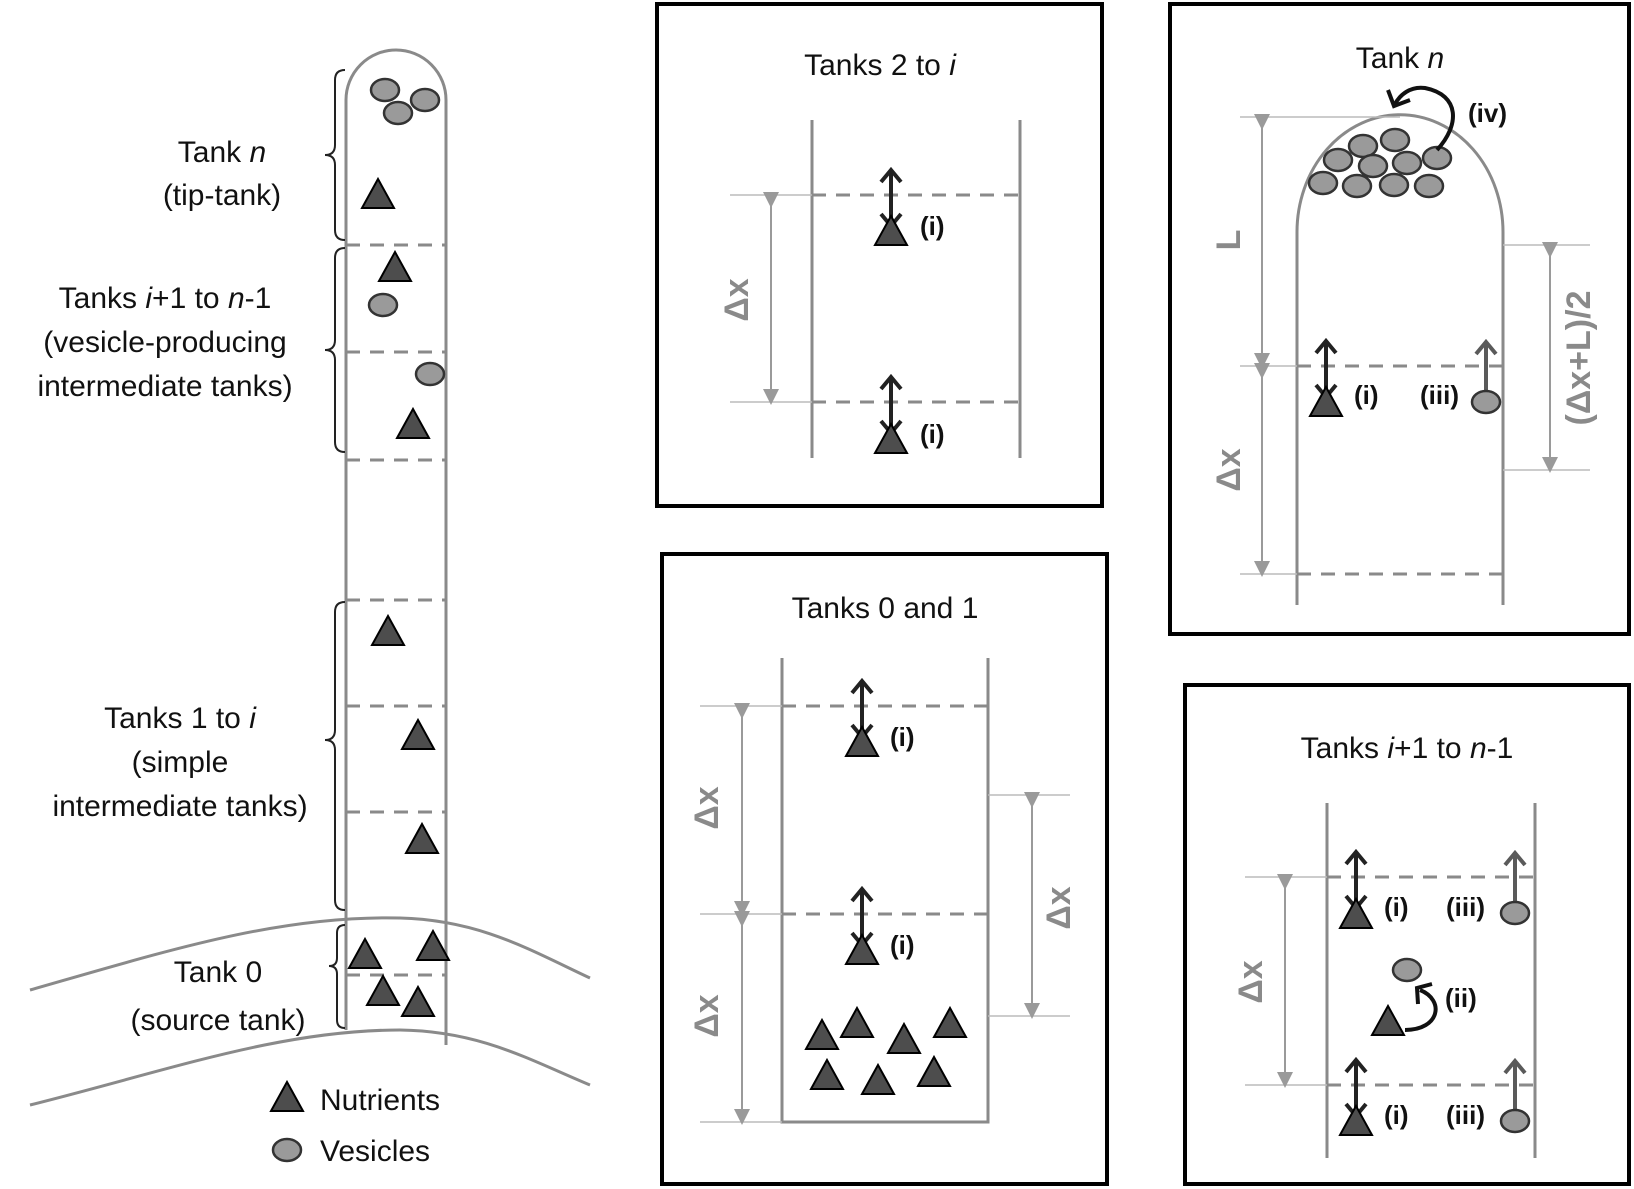 The image size is (1634, 1189). I want to click on L-label: L, so click(1229, 240).